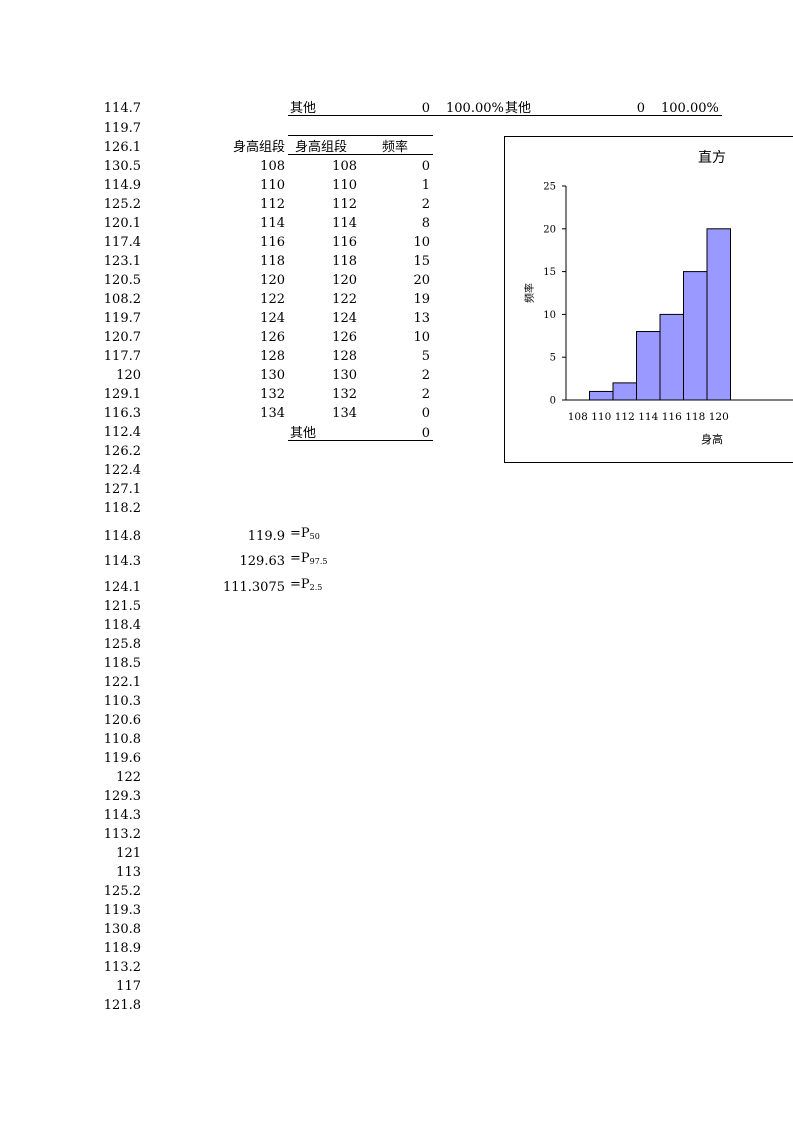  What do you see at coordinates (122, 606) in the screenshot?
I see `raw-height-cell: 121.5` at bounding box center [122, 606].